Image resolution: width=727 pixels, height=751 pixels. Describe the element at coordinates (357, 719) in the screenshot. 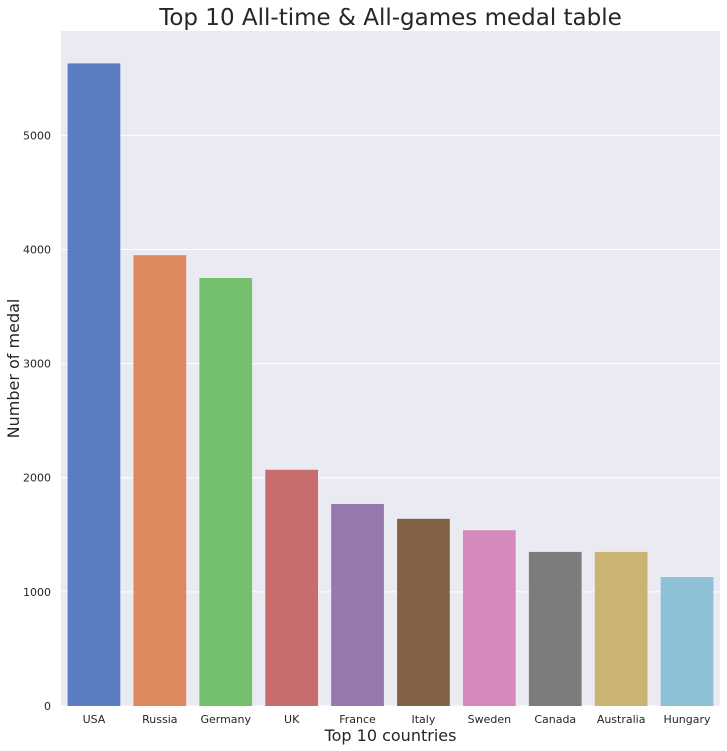

I see `x-tick-label: France` at that location.